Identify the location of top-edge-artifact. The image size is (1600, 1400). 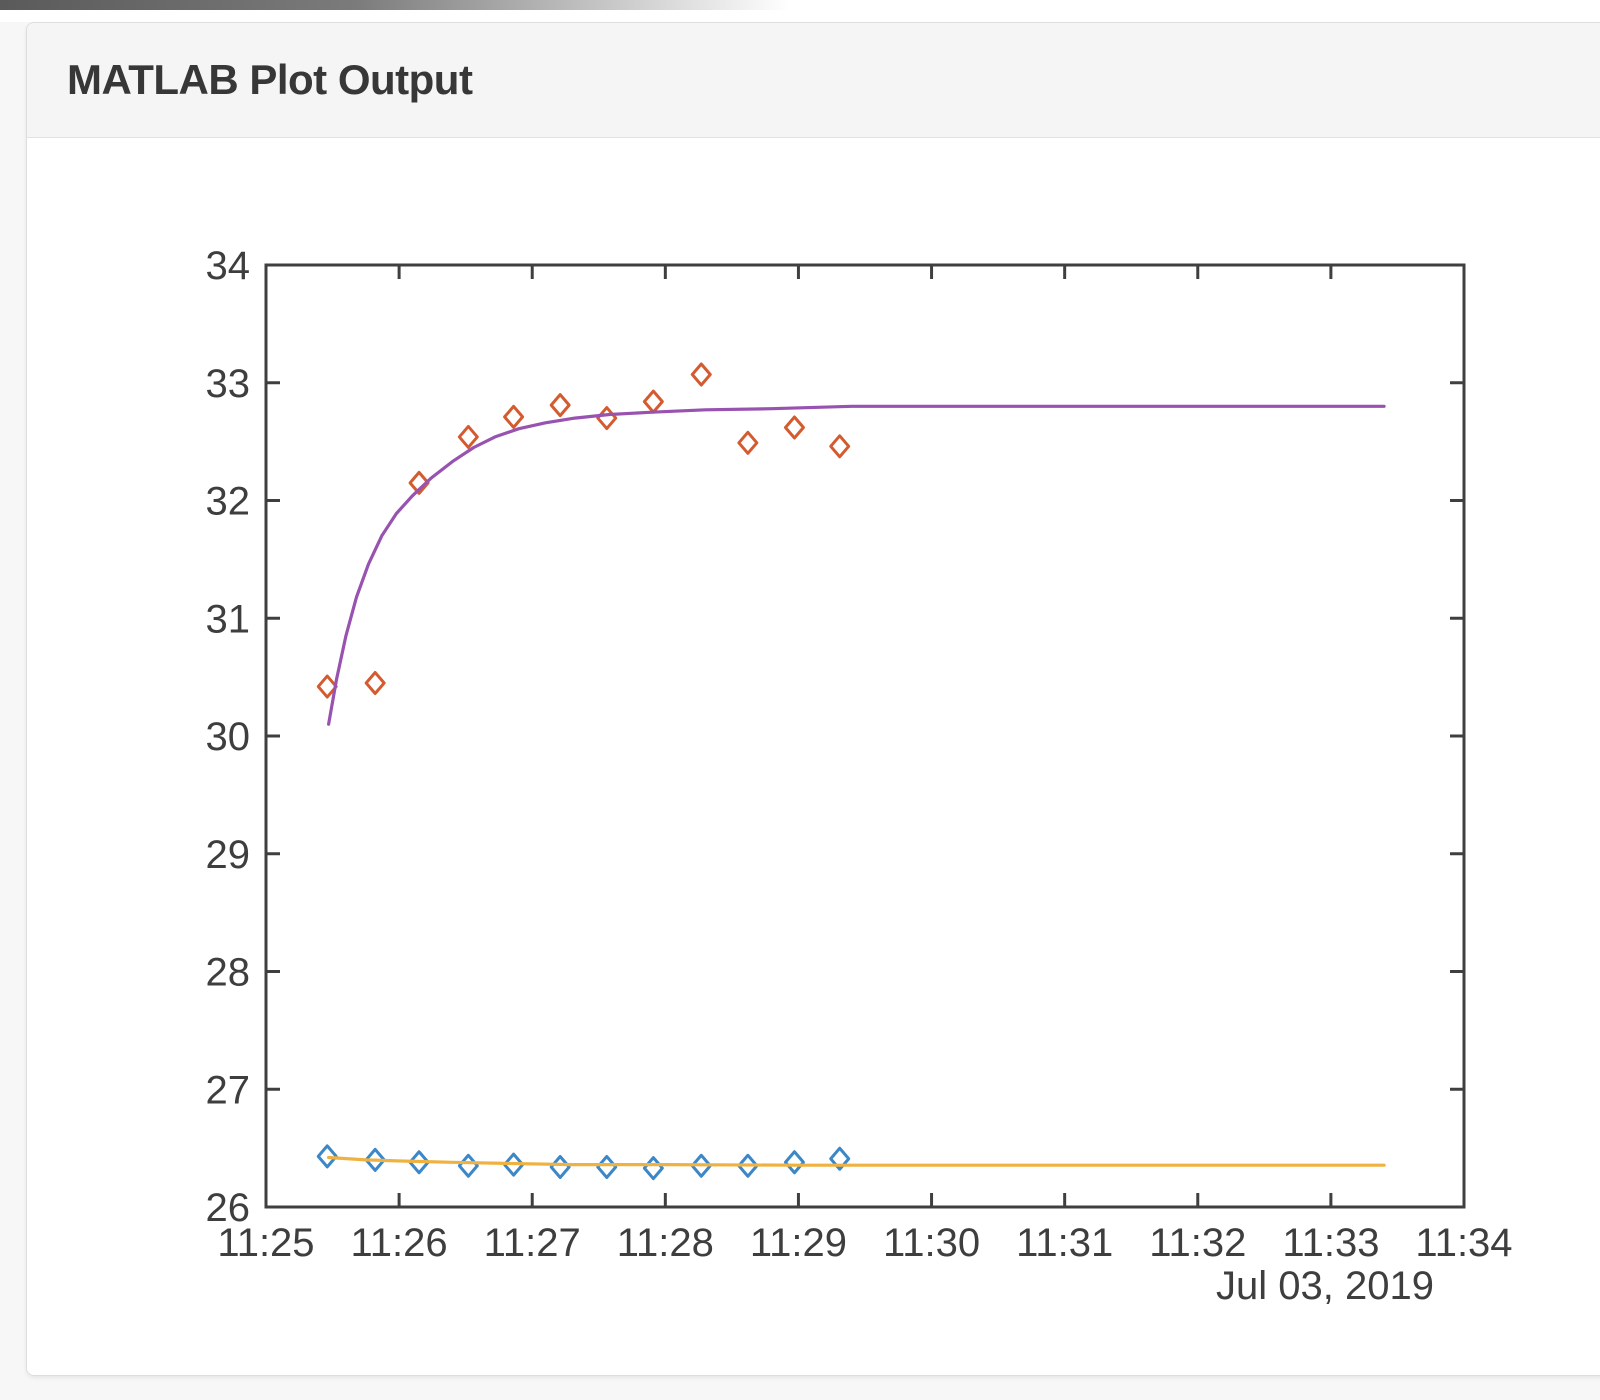
(395, 5).